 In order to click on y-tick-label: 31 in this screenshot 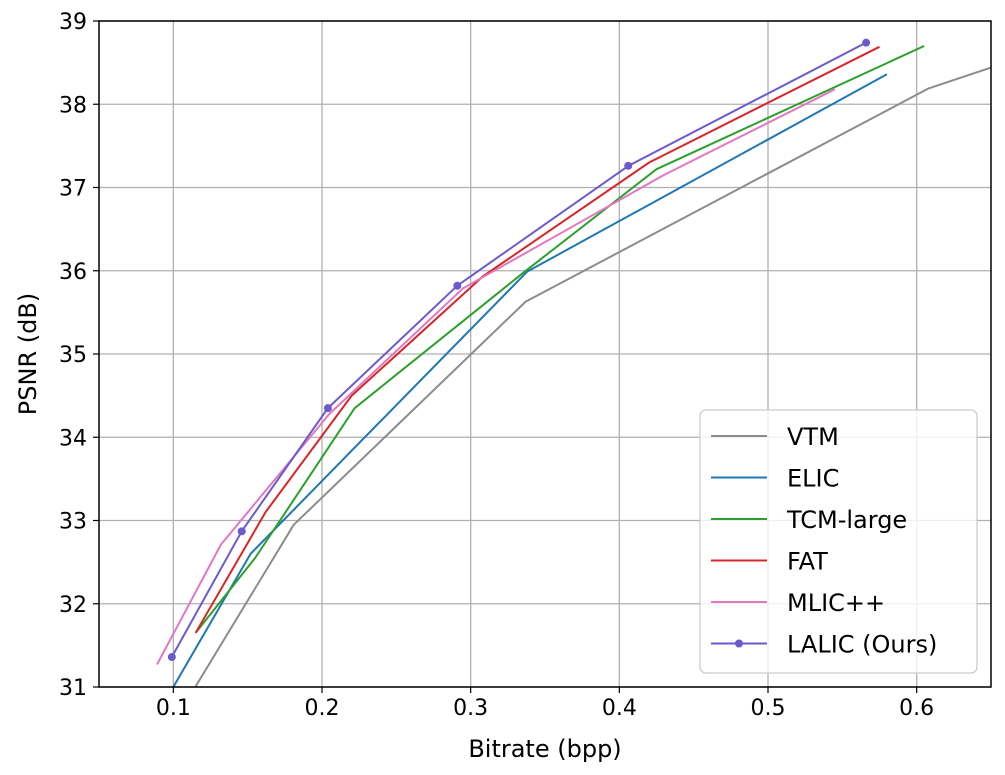, I will do `click(73, 688)`.